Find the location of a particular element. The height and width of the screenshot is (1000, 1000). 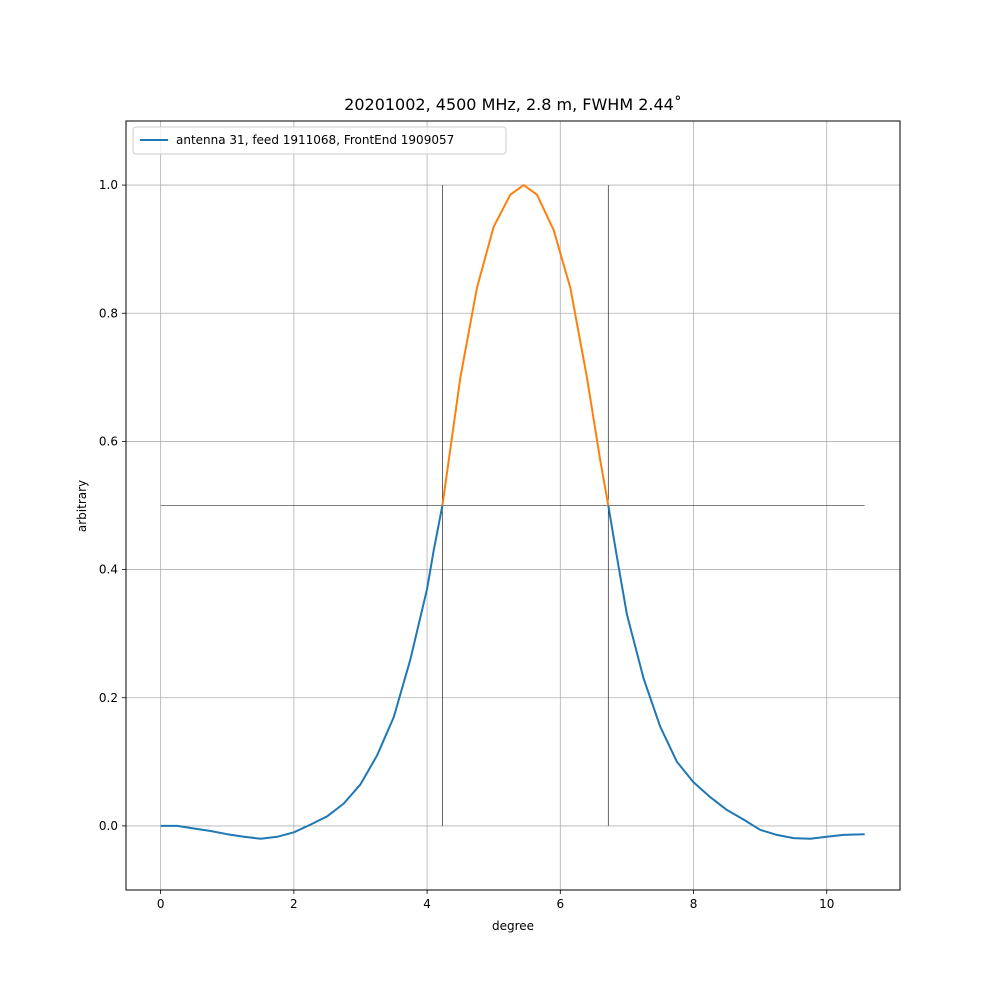

y-tick-label: 1.0 is located at coordinates (108, 185).